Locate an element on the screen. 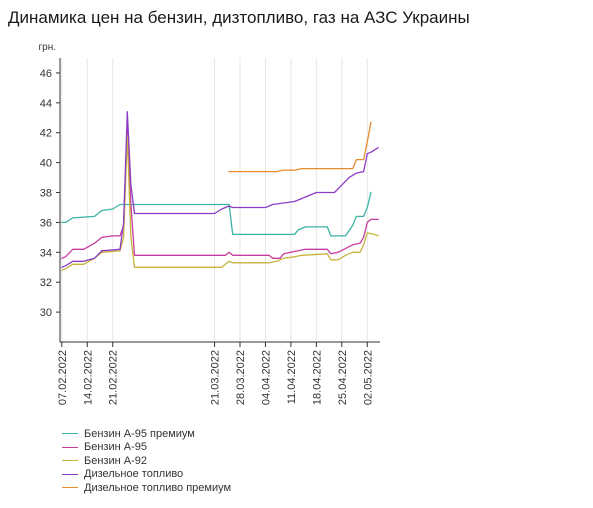 This screenshot has width=593, height=508. y-tick-label: 44 is located at coordinates (46, 104).